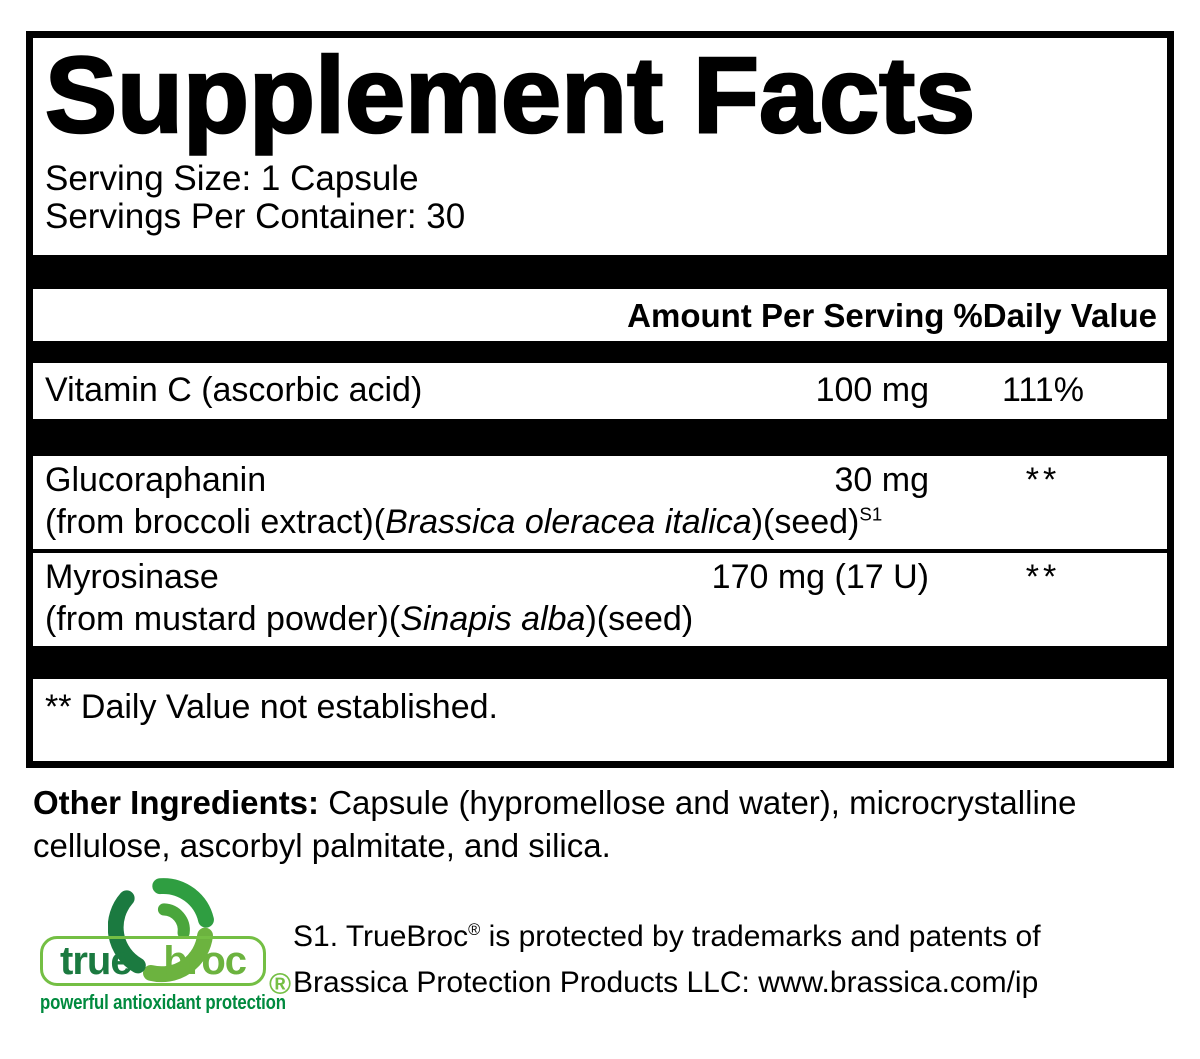 This screenshot has height=1059, width=1200. I want to click on logo-tagline: powerful antioxidant protection, so click(163, 1003).